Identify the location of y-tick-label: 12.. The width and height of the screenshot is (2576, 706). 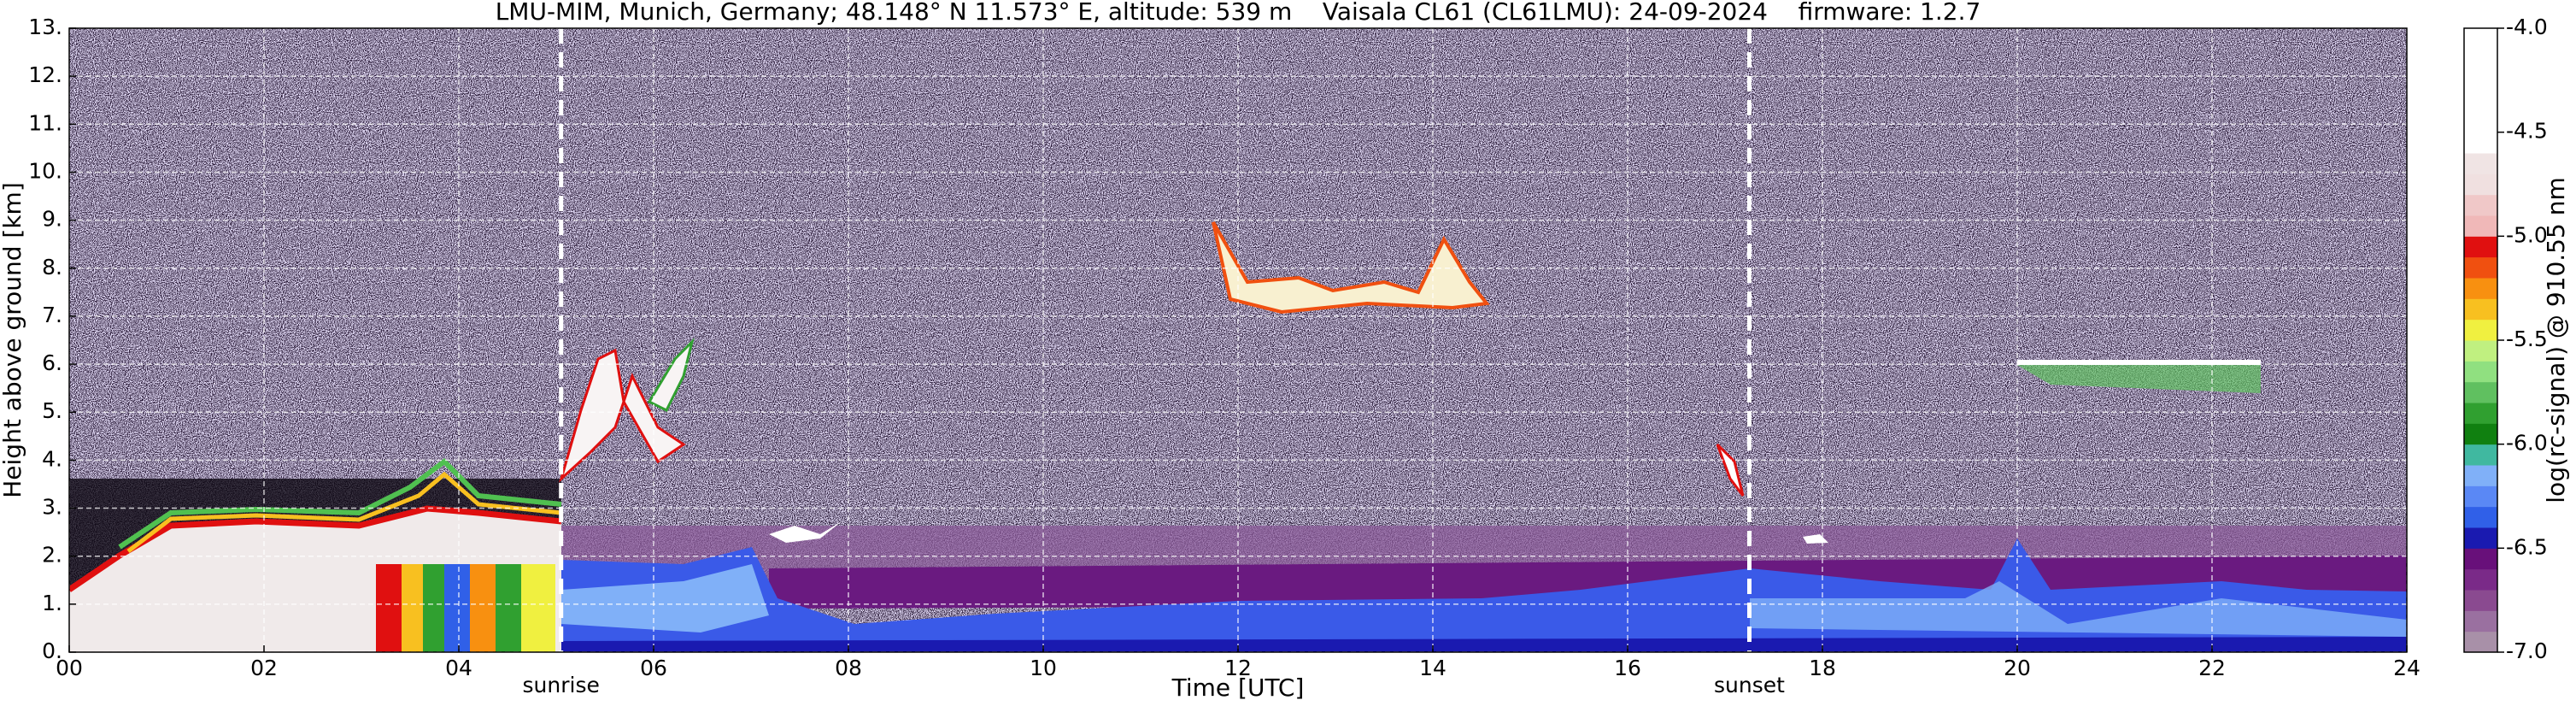
(45, 74).